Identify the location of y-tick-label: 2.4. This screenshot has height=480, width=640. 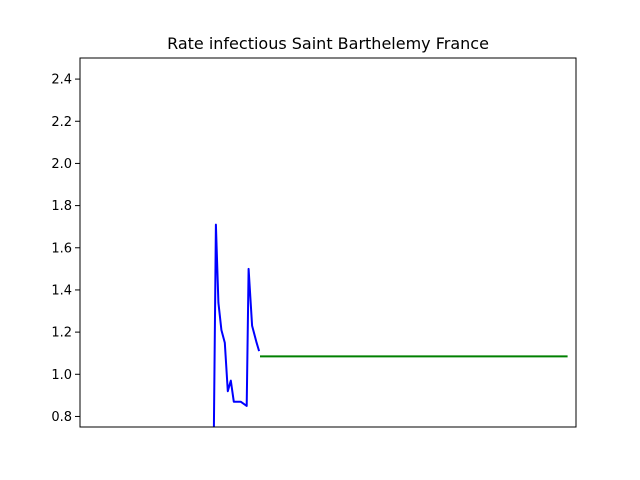
(61, 80).